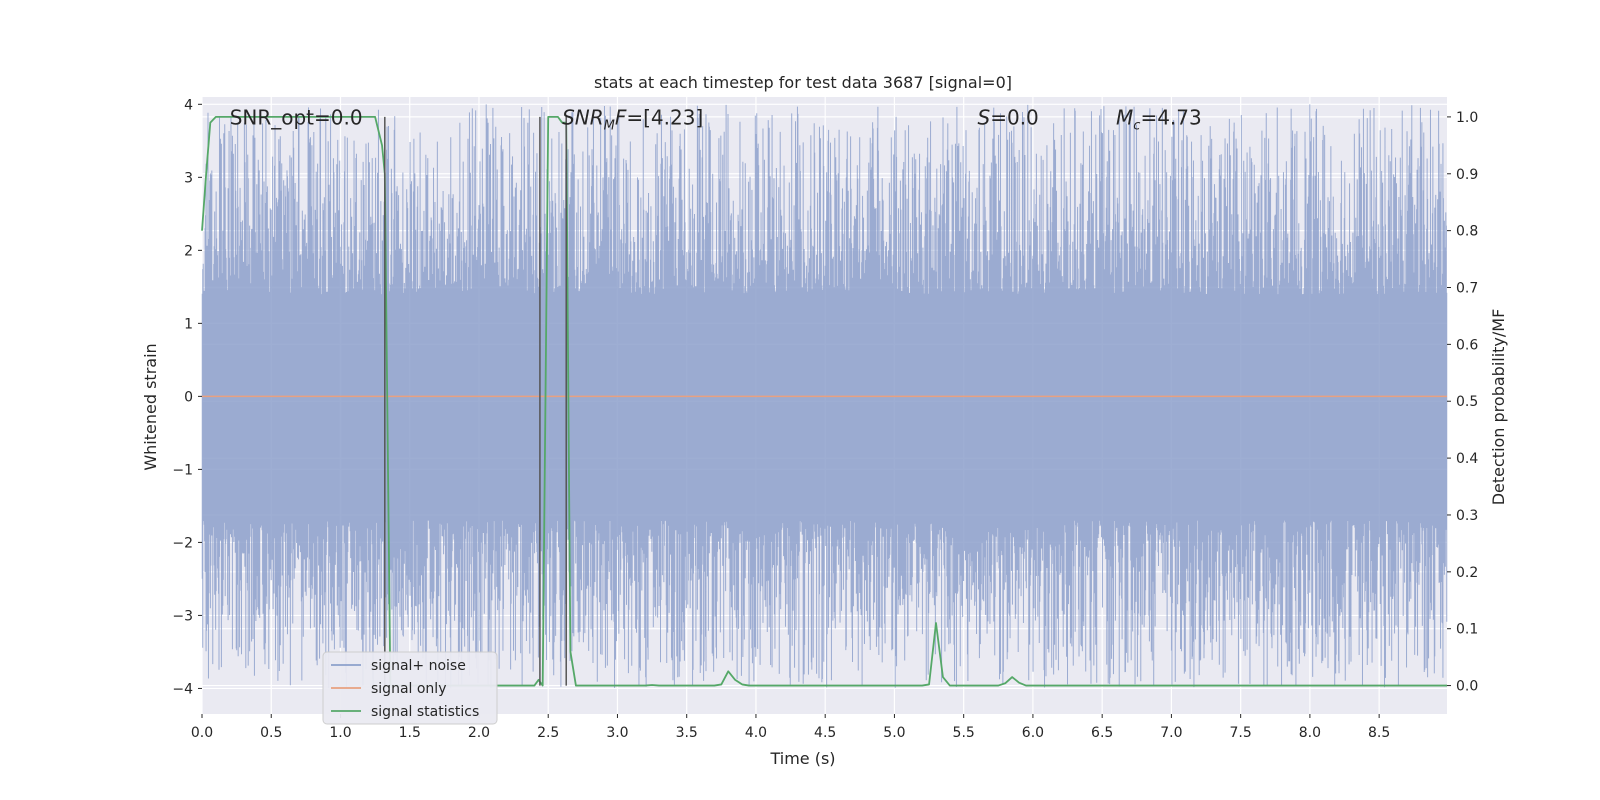 This screenshot has height=800, width=1600. What do you see at coordinates (1467, 630) in the screenshot?
I see `y2-tick-label: 0.1` at bounding box center [1467, 630].